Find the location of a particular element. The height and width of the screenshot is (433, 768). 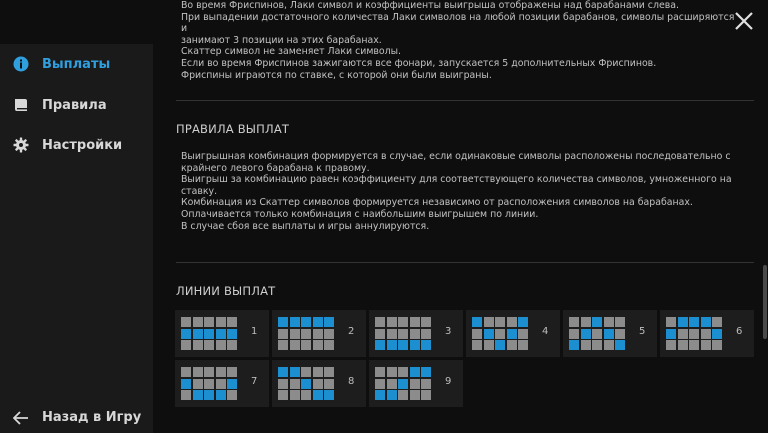

gear-icon is located at coordinates (21, 145).